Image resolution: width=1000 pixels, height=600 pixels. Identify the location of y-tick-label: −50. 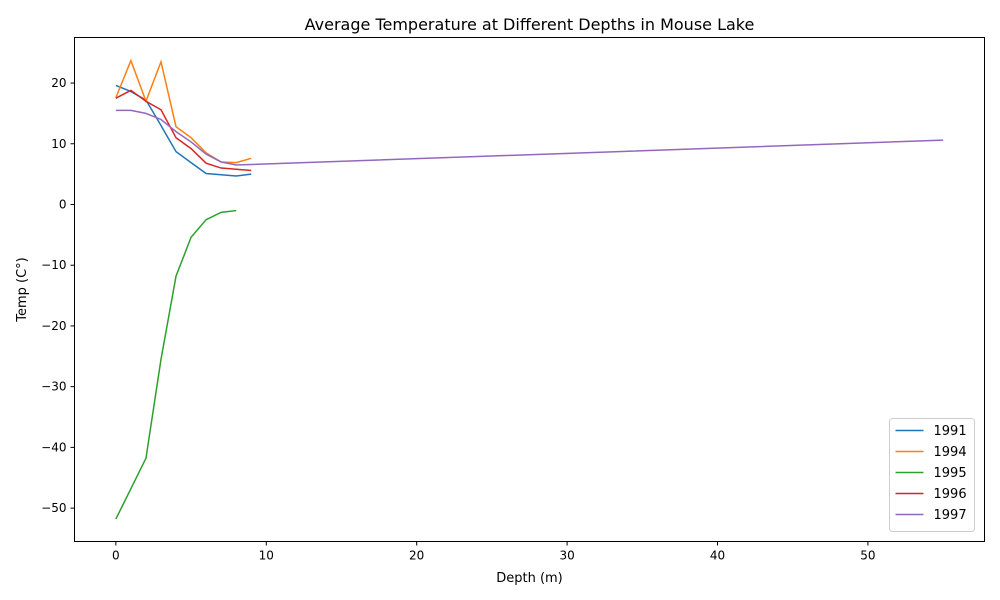
(53, 508).